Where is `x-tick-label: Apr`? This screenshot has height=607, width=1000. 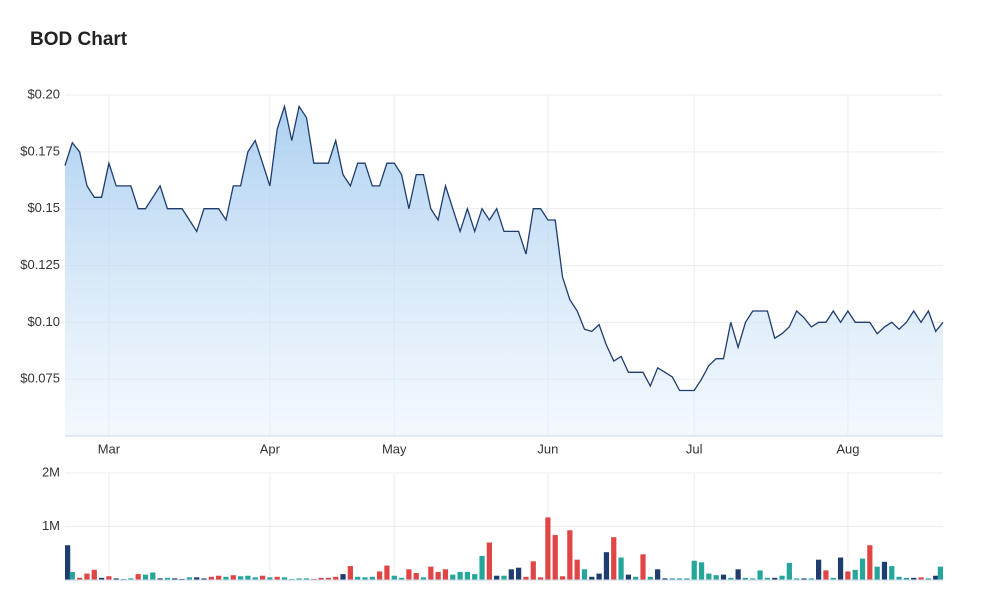 x-tick-label: Apr is located at coordinates (270, 448).